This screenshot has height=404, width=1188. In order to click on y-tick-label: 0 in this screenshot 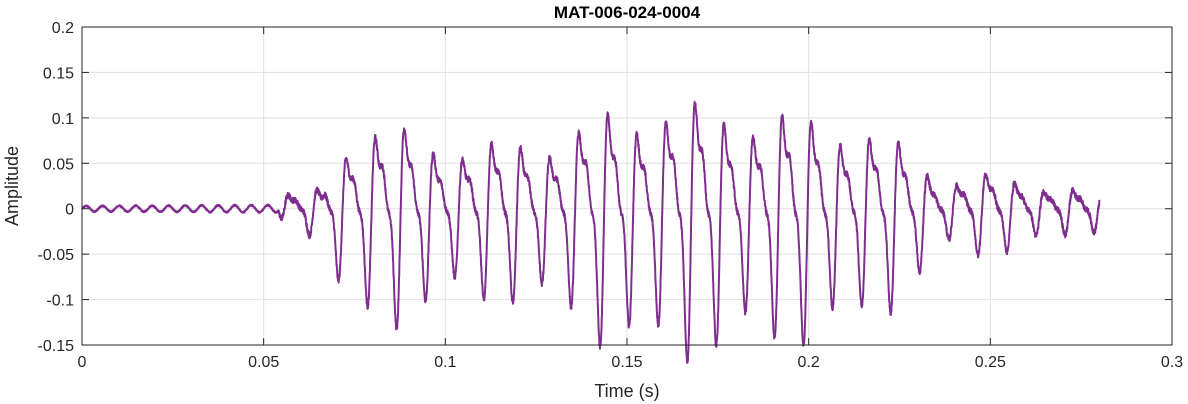, I will do `click(69, 210)`.